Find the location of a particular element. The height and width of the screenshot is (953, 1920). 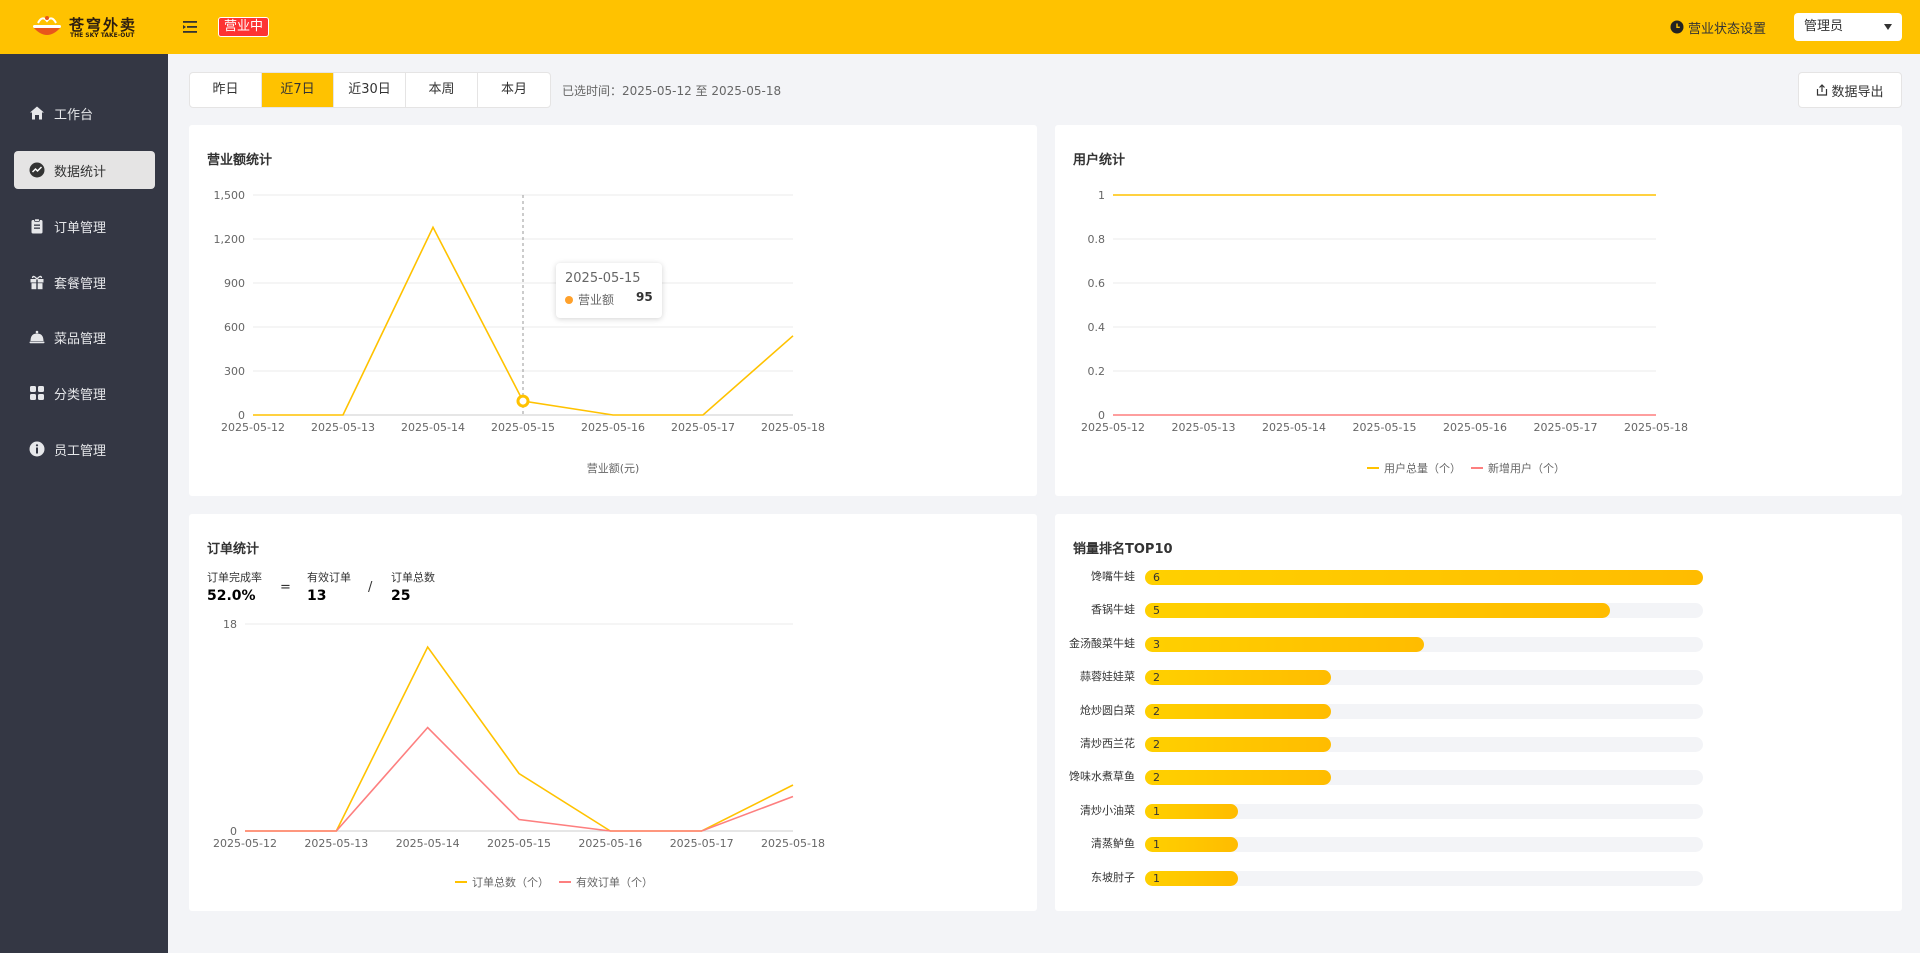

admin-label: 管理员 is located at coordinates (1824, 26).